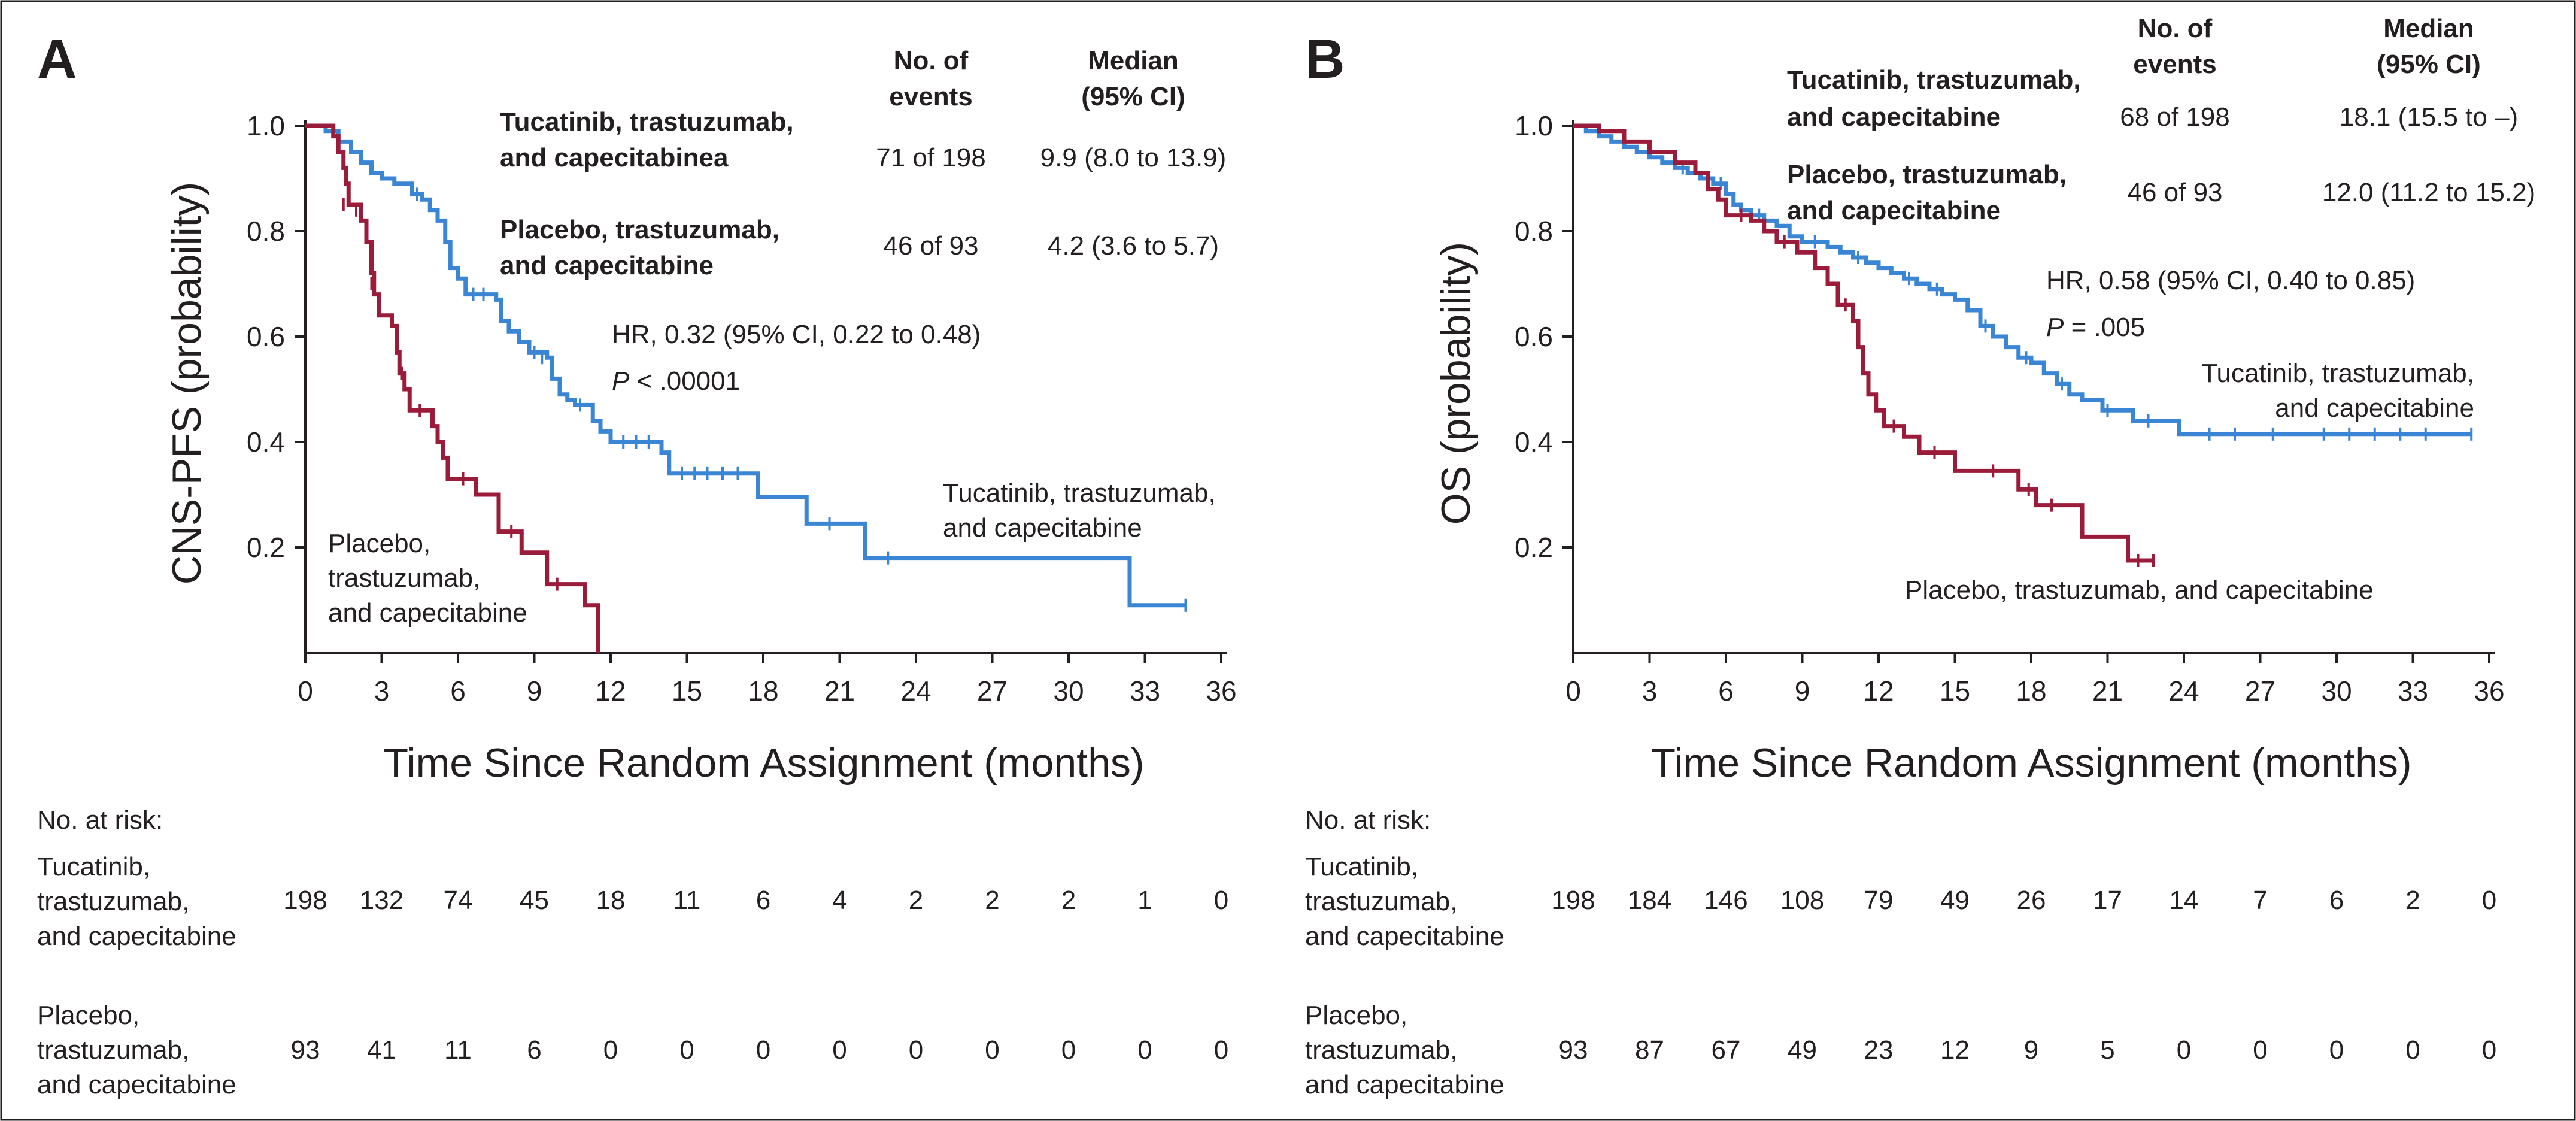  I want to click on risk-row2-label-line3: and capecitabine, so click(136, 1084).